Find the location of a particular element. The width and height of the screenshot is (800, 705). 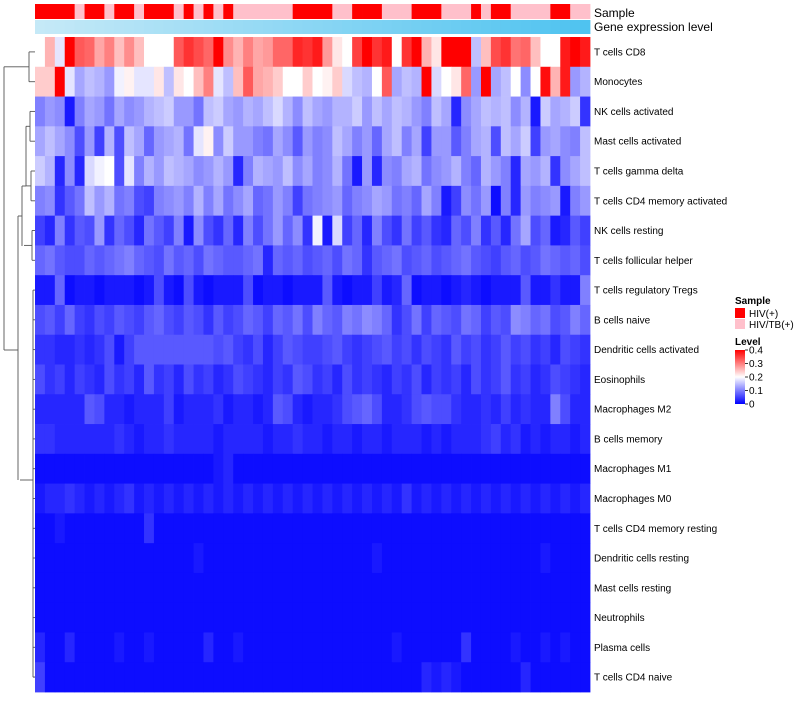

sample-annotation-cell is located at coordinates (50, 11).